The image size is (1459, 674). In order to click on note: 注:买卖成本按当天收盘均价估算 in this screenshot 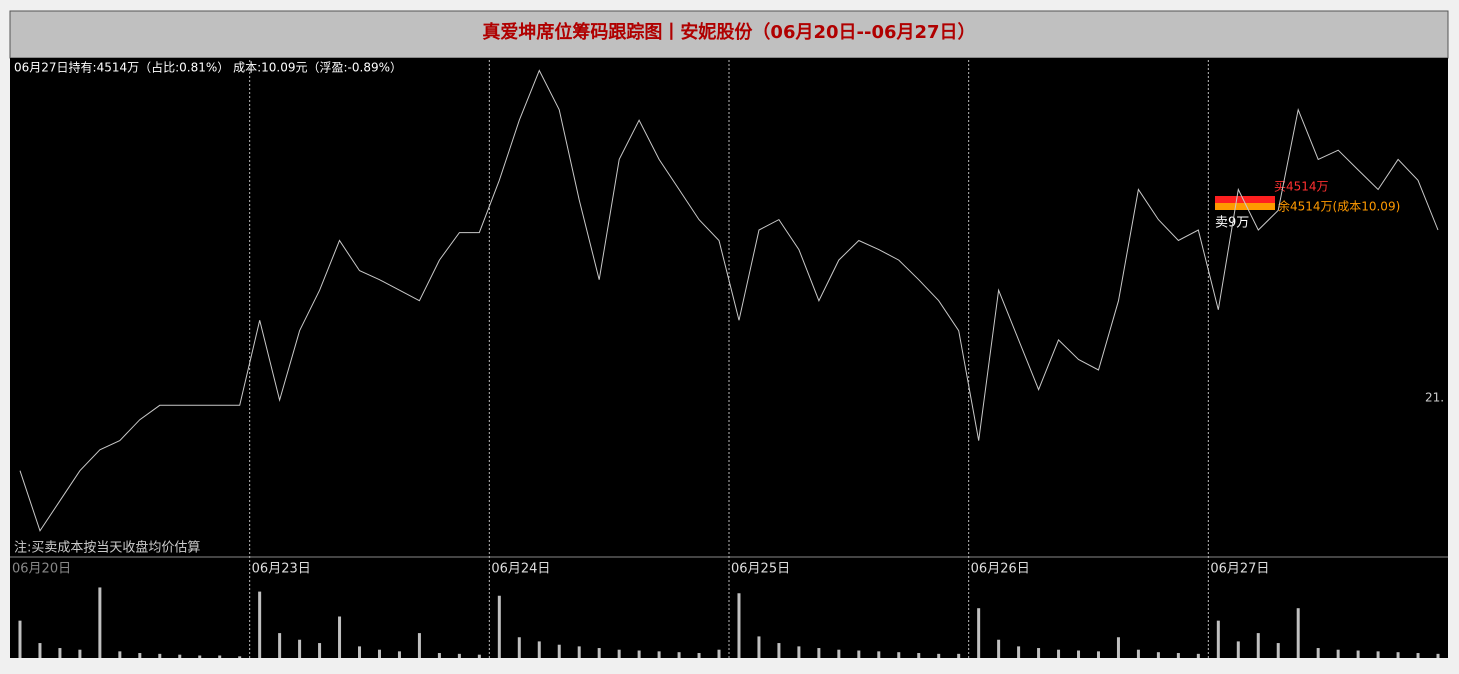, I will do `click(107, 548)`.